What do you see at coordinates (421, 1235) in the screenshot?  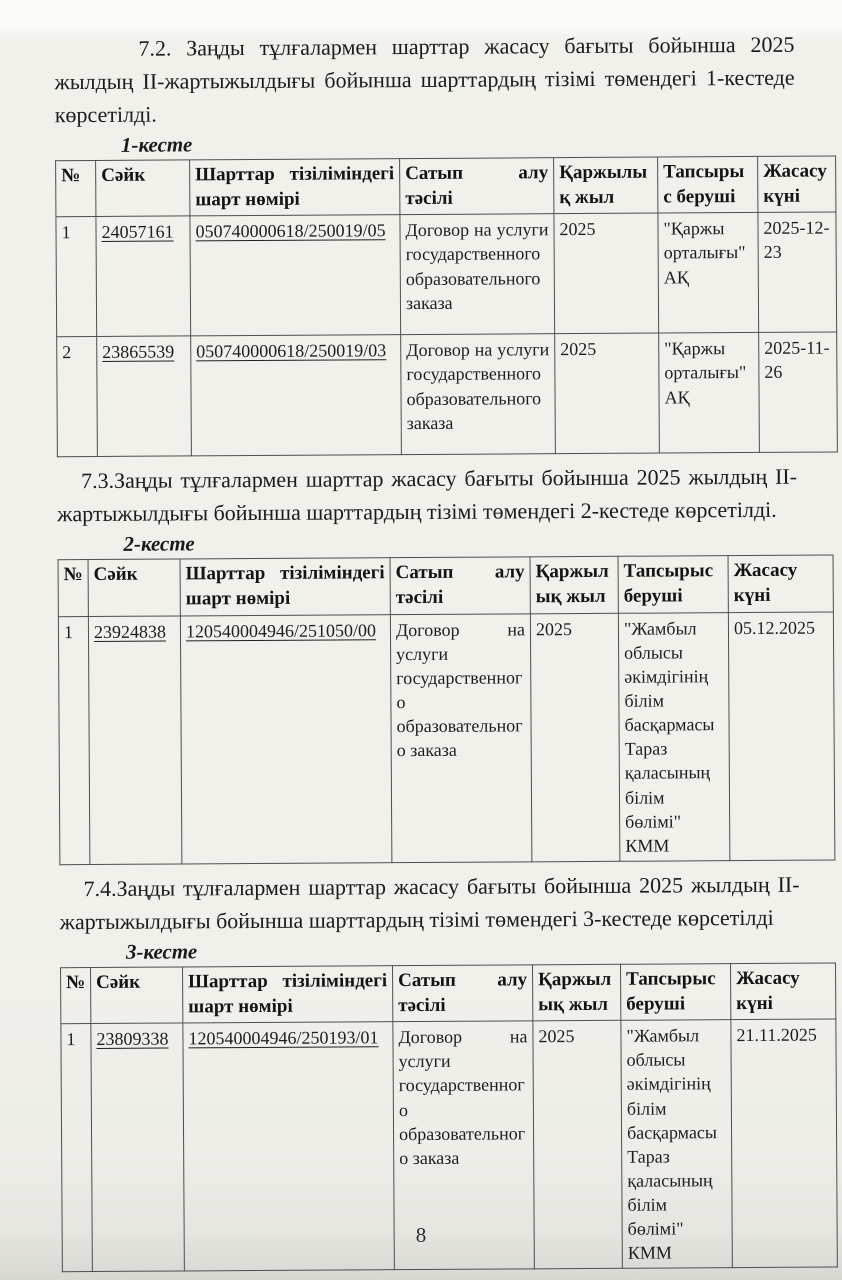 I see `page-number: 8` at bounding box center [421, 1235].